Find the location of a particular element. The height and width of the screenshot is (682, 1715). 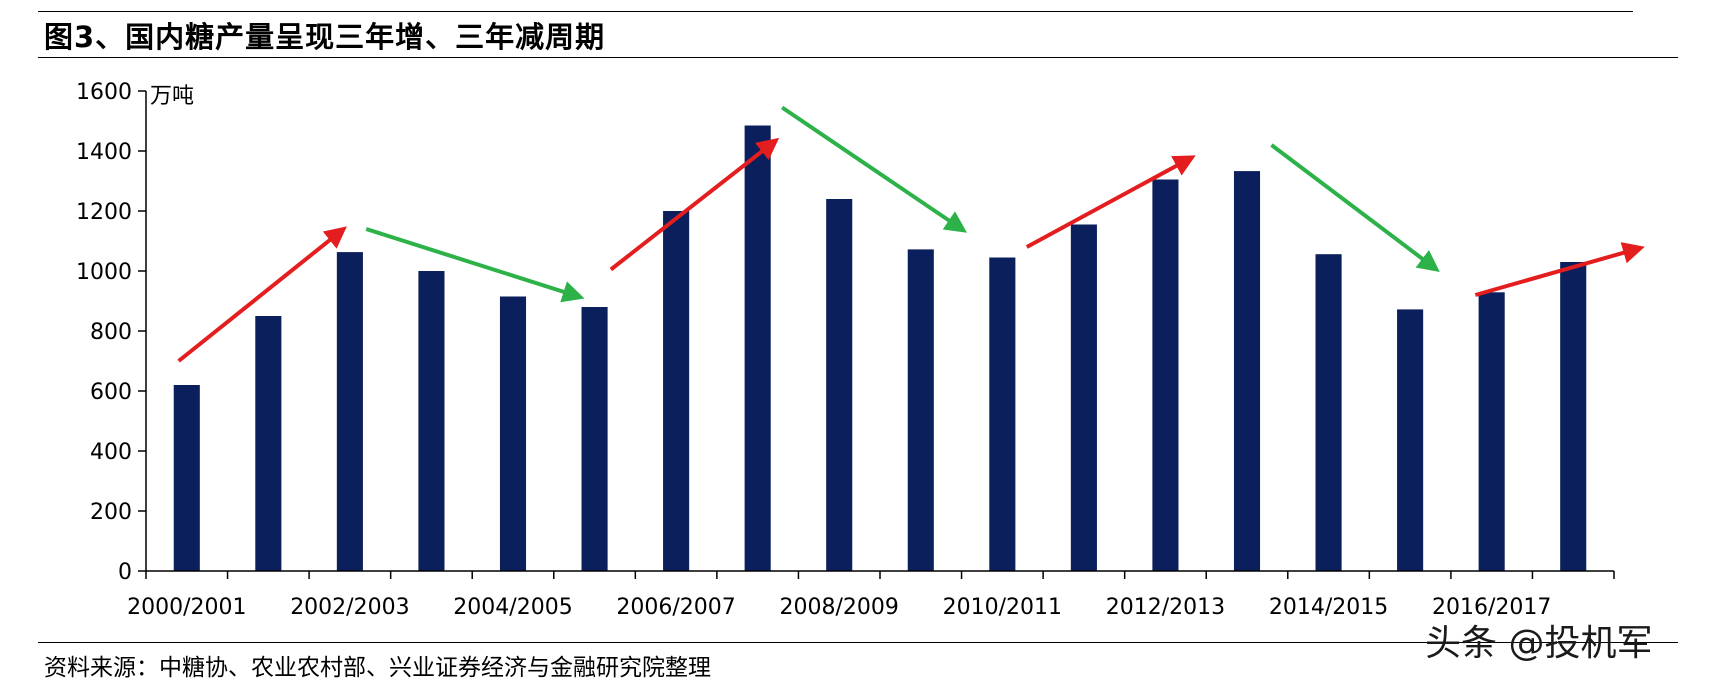

source-note: 资料来源：中糖协、农业农村部、兴业证券经济与金融研究院整理 is located at coordinates (377, 668).